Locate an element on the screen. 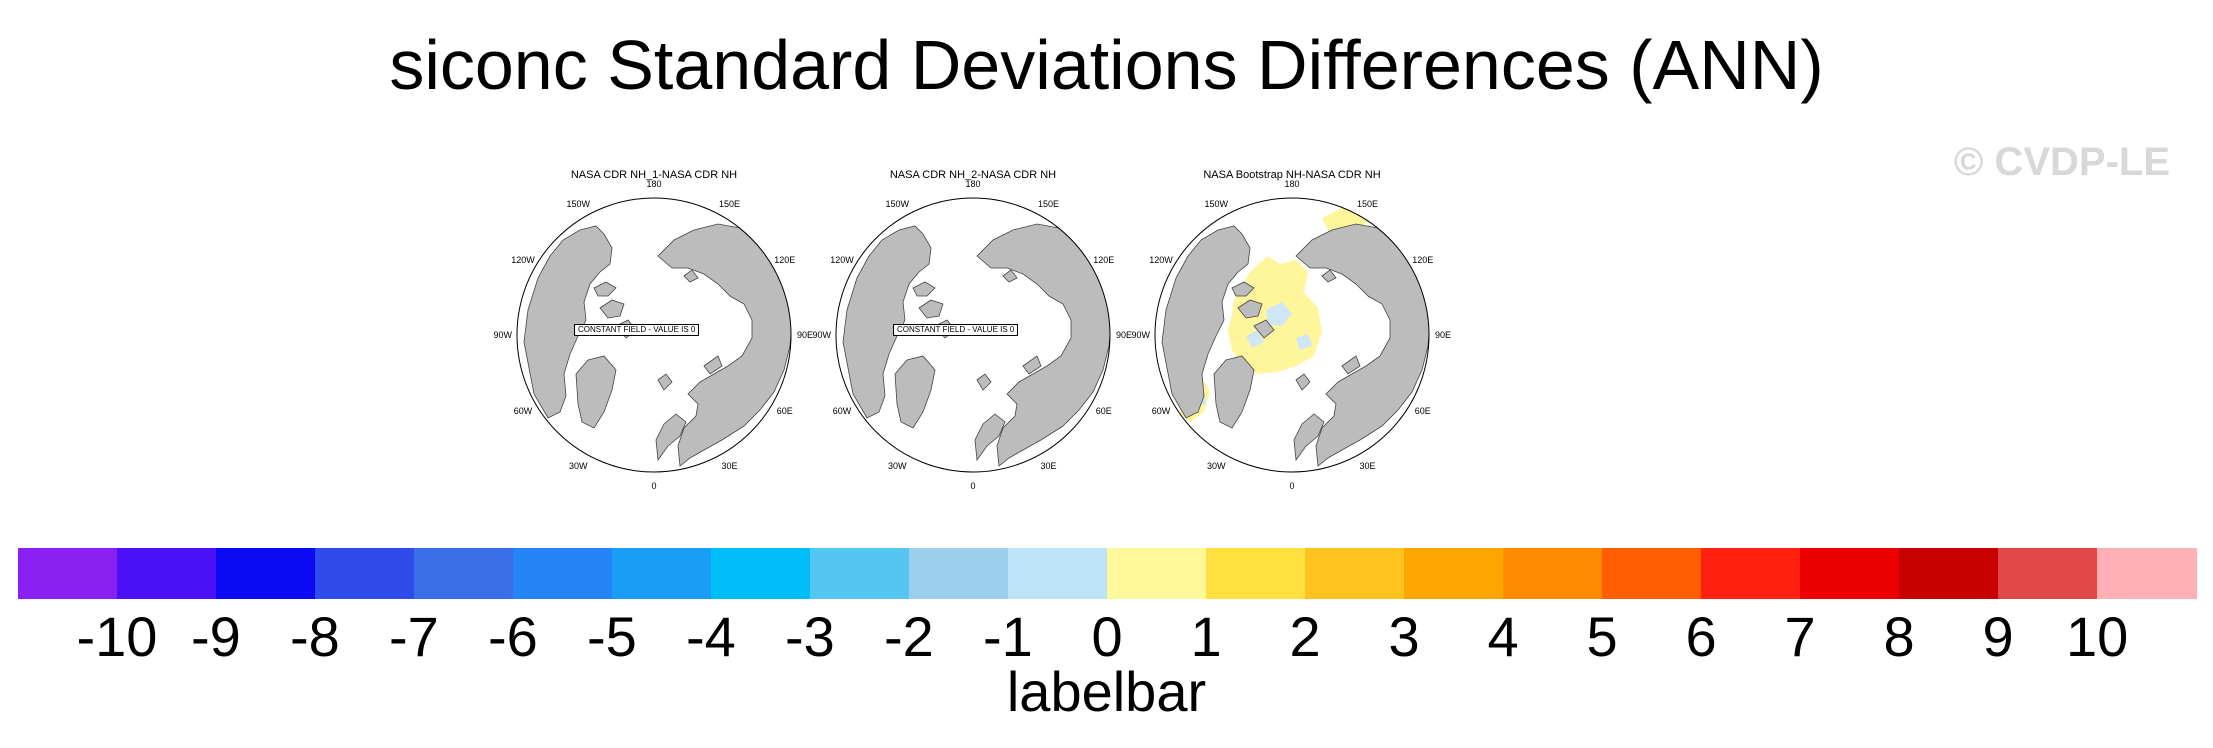 The height and width of the screenshot is (748, 2213). colorbar-tick-label: -9 is located at coordinates (216, 636).